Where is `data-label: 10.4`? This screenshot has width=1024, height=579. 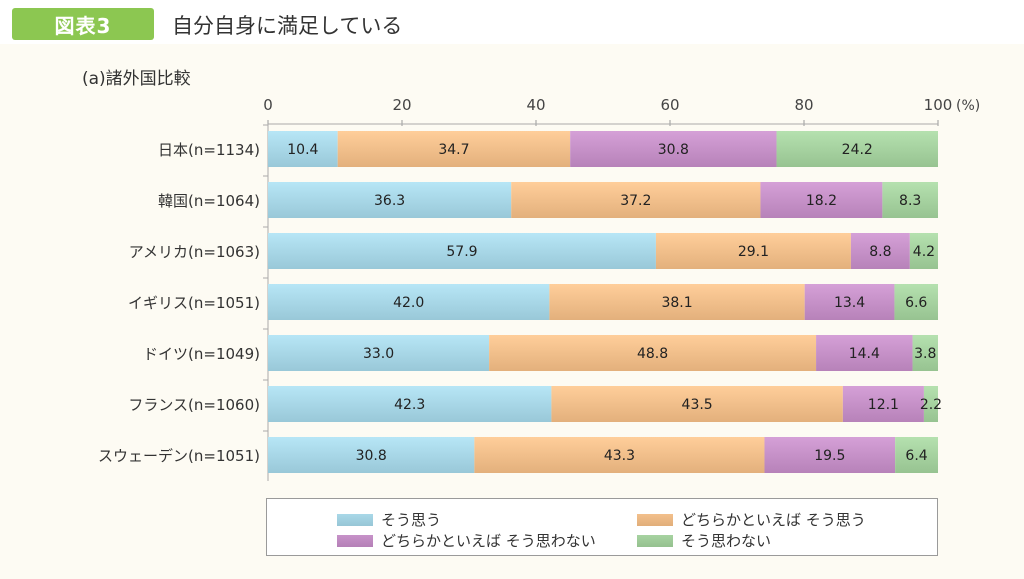
data-label: 10.4 is located at coordinates (302, 150).